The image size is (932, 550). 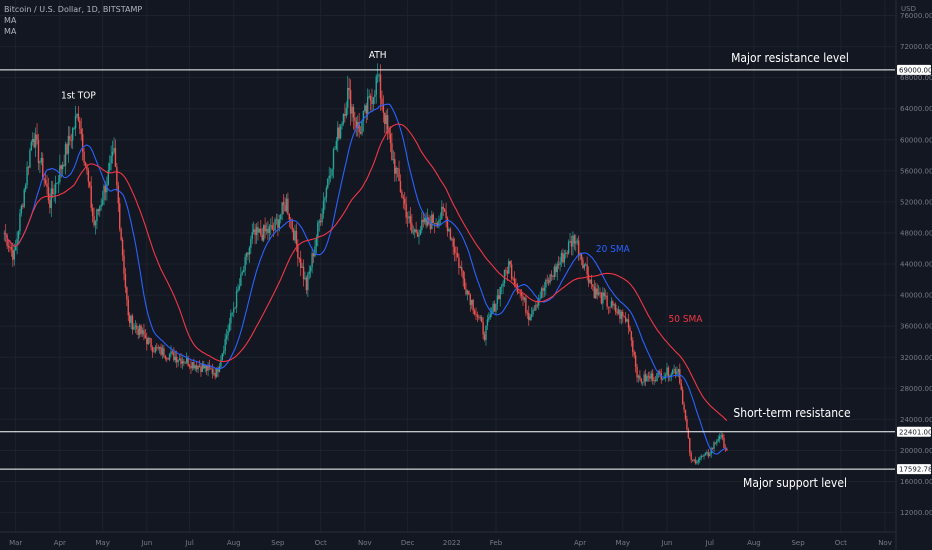 What do you see at coordinates (916, 47) in the screenshot?
I see `y-tick-label: 72000.00` at bounding box center [916, 47].